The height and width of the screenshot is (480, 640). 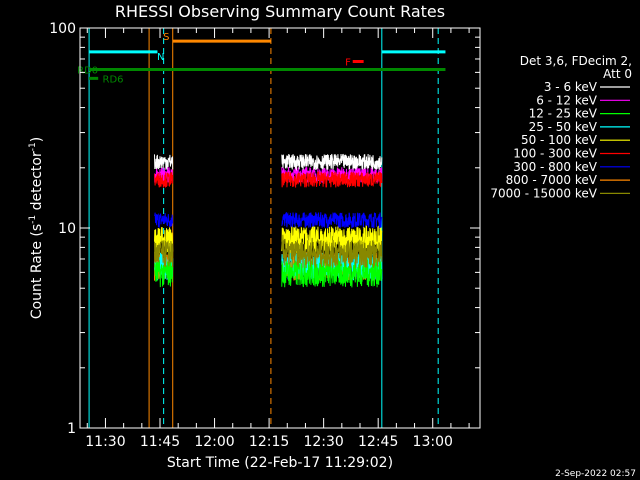 What do you see at coordinates (214, 442) in the screenshot?
I see `x-tick-label-1200: 12:00` at bounding box center [214, 442].